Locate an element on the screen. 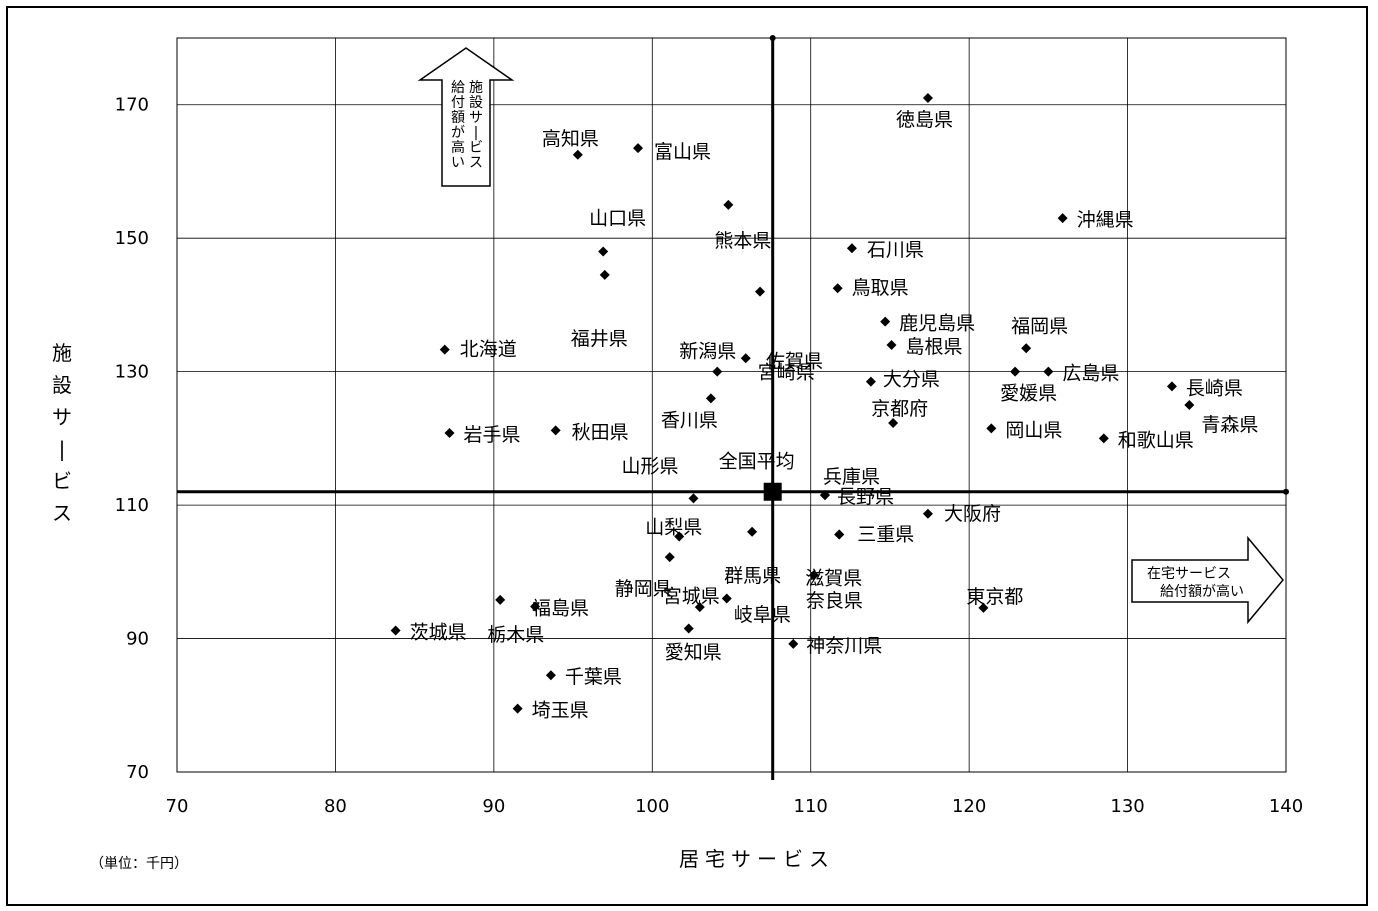  data-point-label: 山梨県 is located at coordinates (673, 527).